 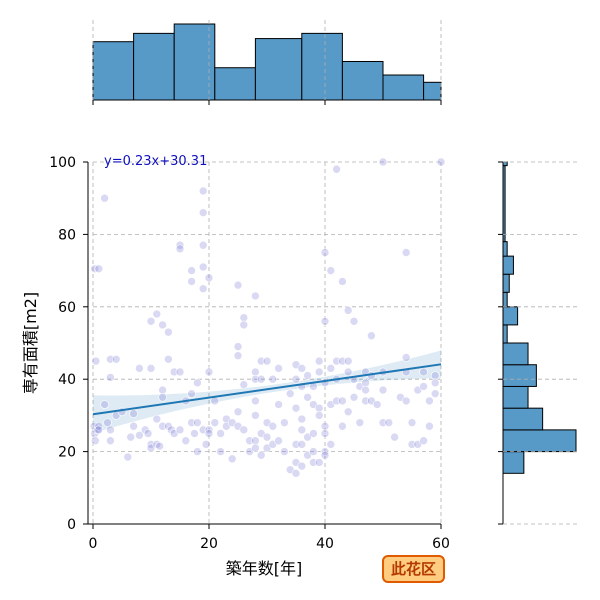 What do you see at coordinates (62, 163) in the screenshot?
I see `y-tick-label: 100` at bounding box center [62, 163].